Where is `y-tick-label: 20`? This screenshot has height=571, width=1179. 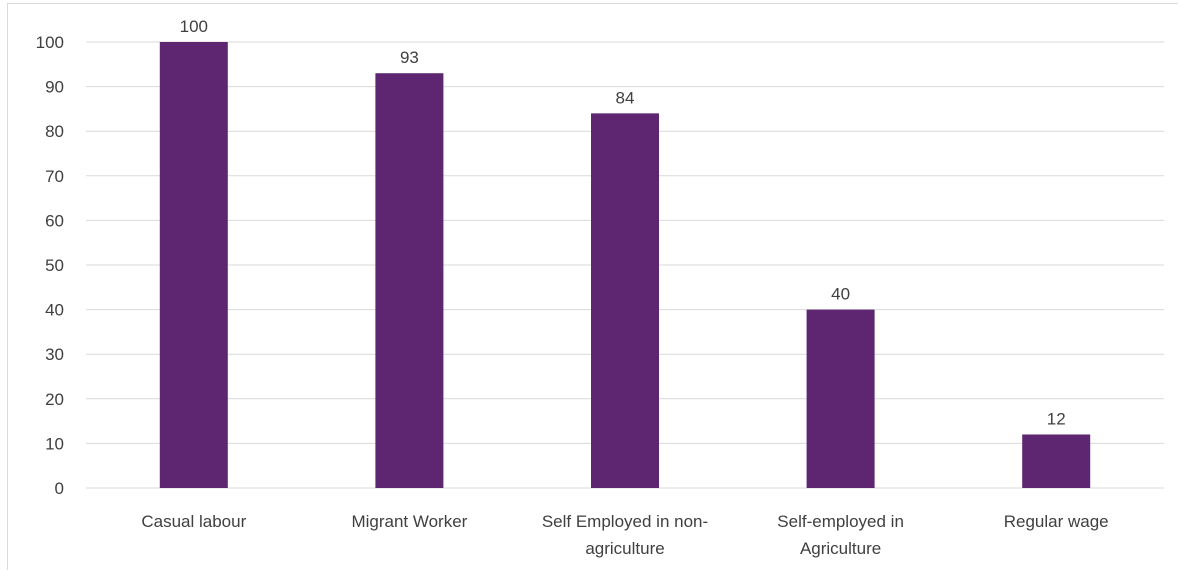 y-tick-label: 20 is located at coordinates (54, 399).